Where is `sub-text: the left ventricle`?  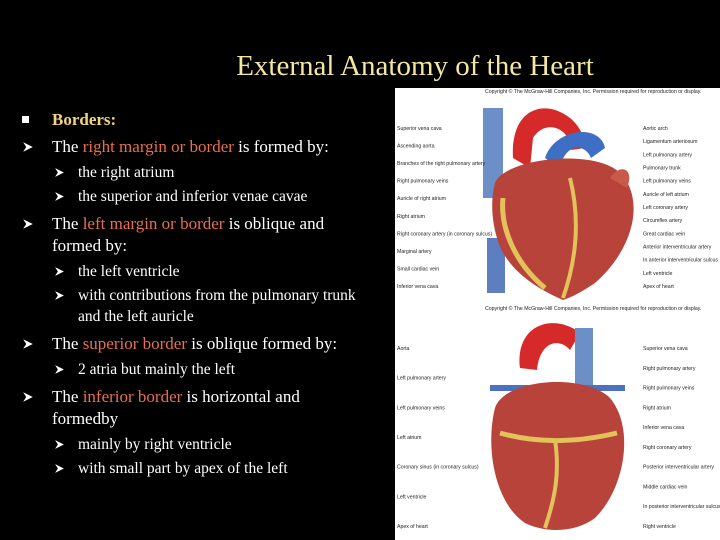
sub-text: the left ventricle is located at coordinates (129, 271).